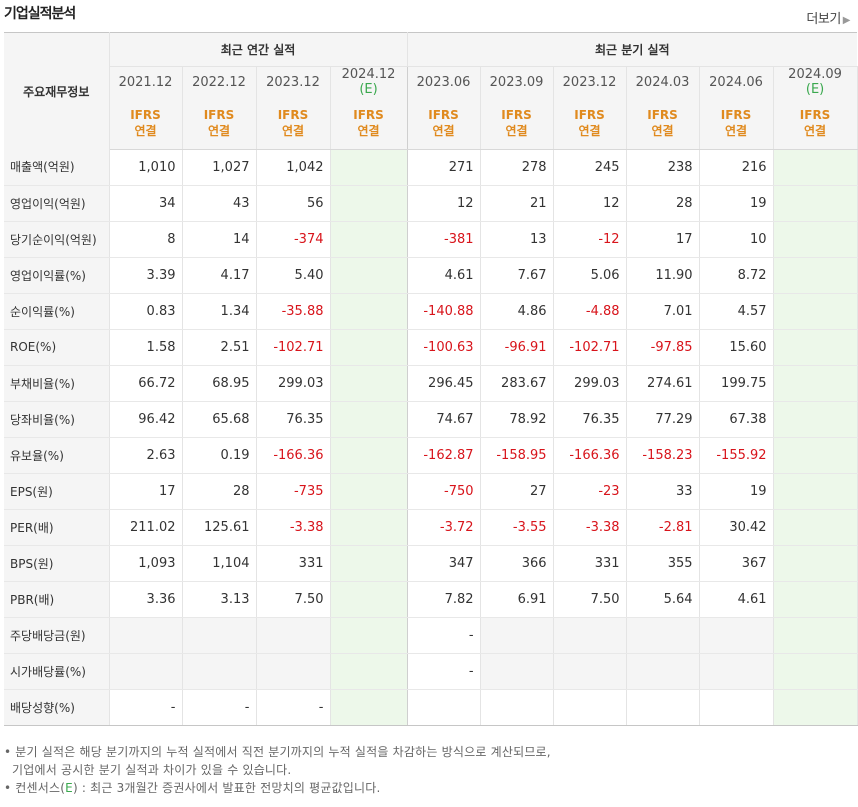  I want to click on value-cell: 78.92, so click(517, 419).